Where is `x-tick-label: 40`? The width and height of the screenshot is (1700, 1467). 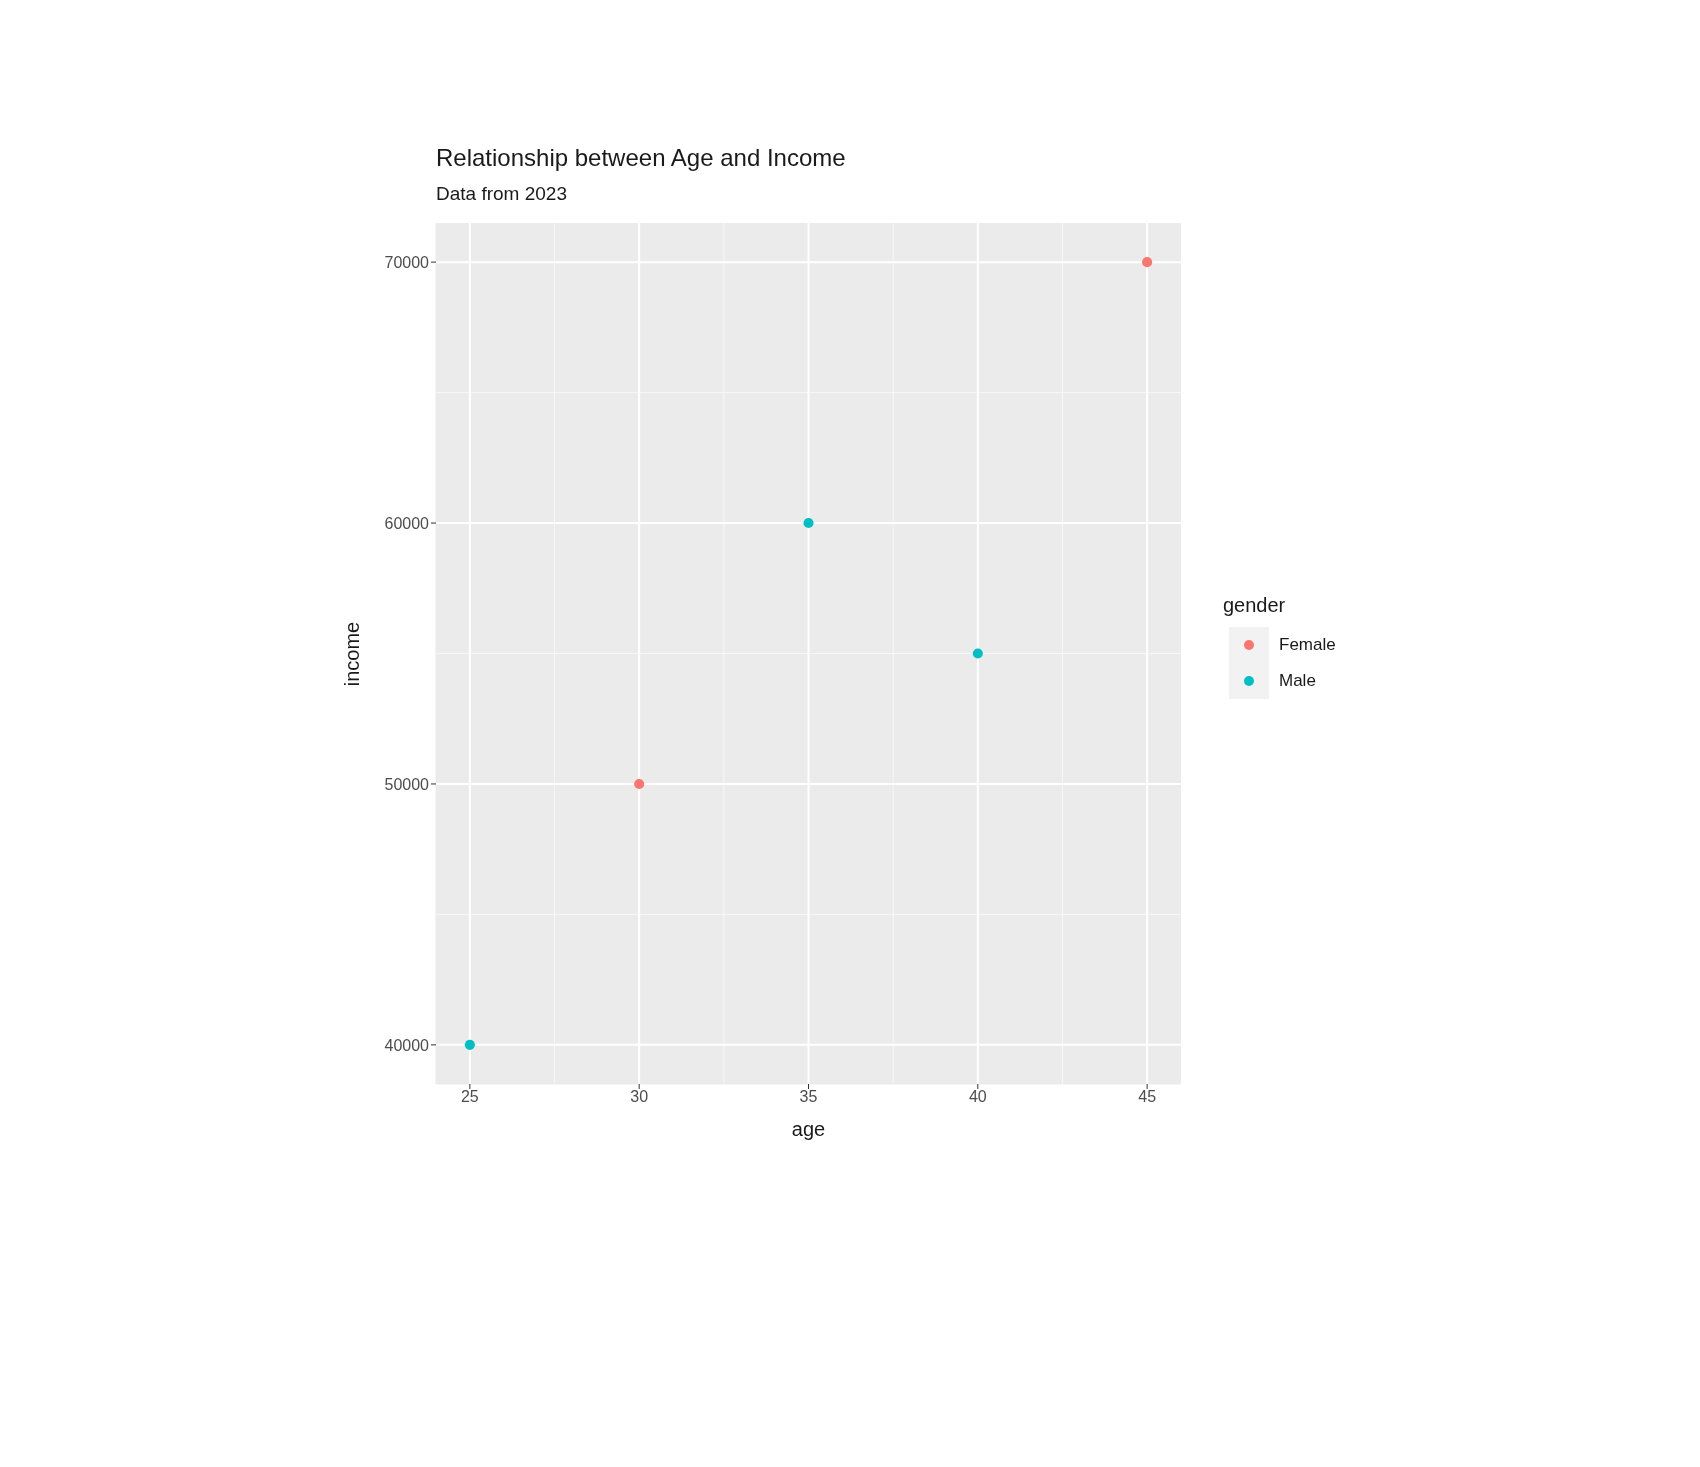
x-tick-label: 40 is located at coordinates (977, 1097).